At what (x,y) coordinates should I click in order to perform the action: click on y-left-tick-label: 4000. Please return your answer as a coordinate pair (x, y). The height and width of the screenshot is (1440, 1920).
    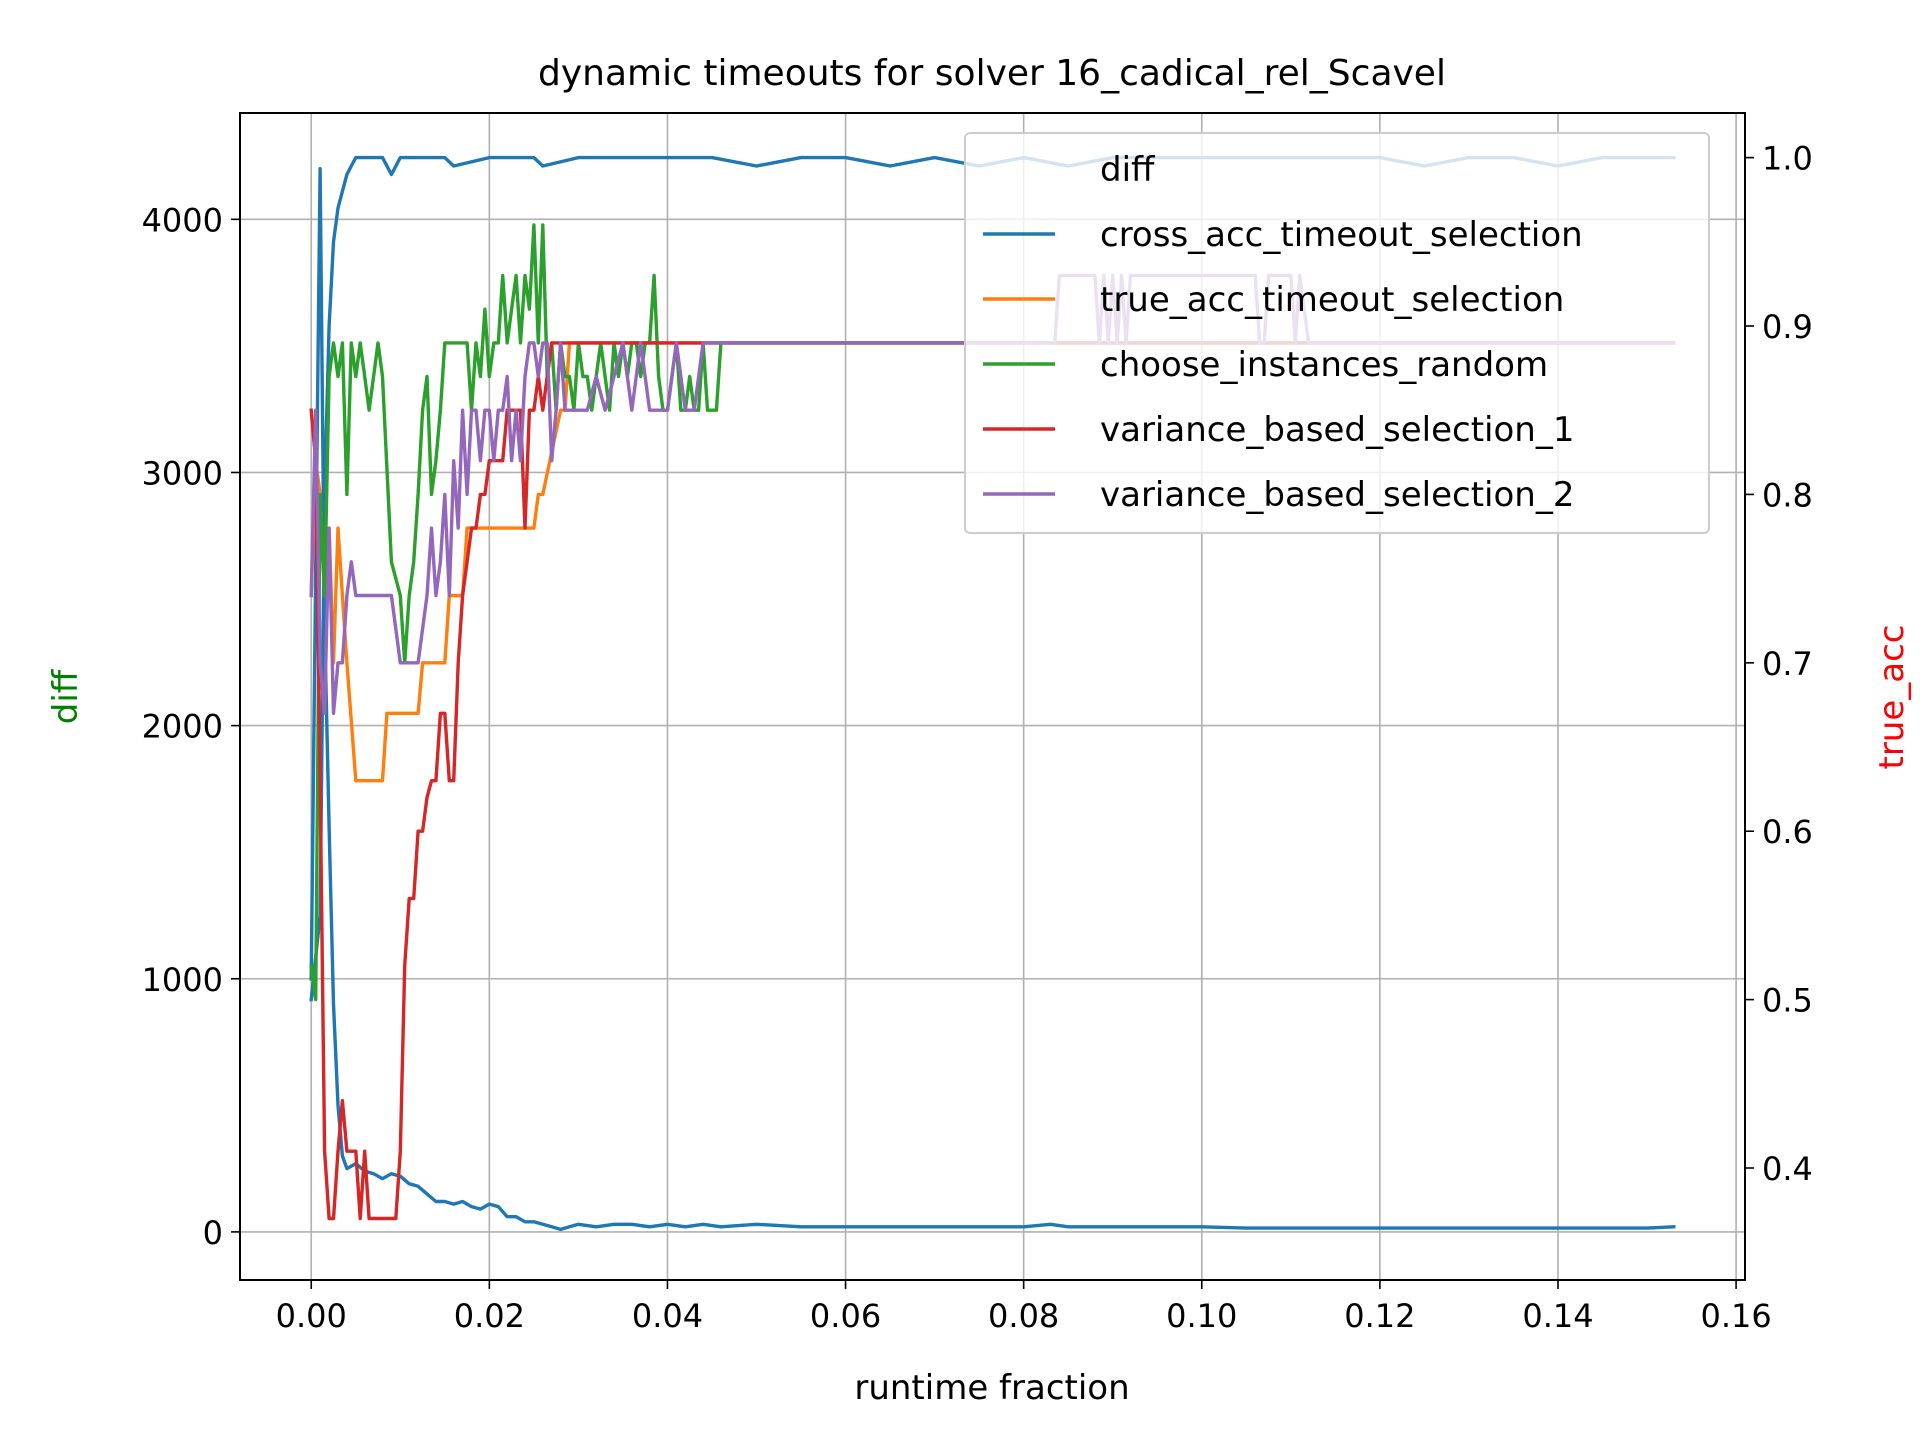
    Looking at the image, I should click on (182, 220).